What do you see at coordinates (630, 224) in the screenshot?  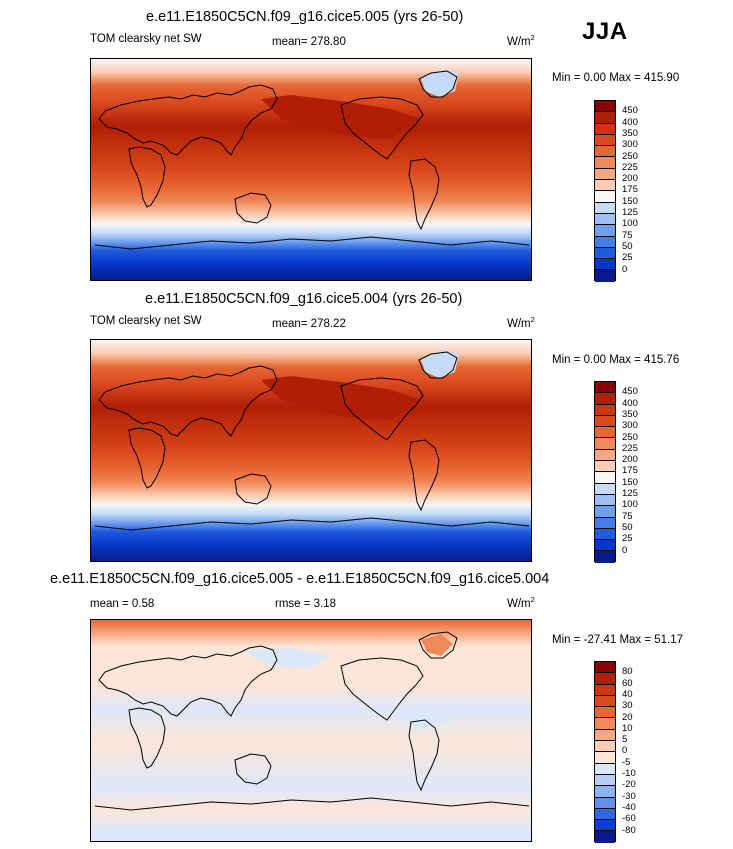 I see `colorbar-tick-label: 100` at bounding box center [630, 224].